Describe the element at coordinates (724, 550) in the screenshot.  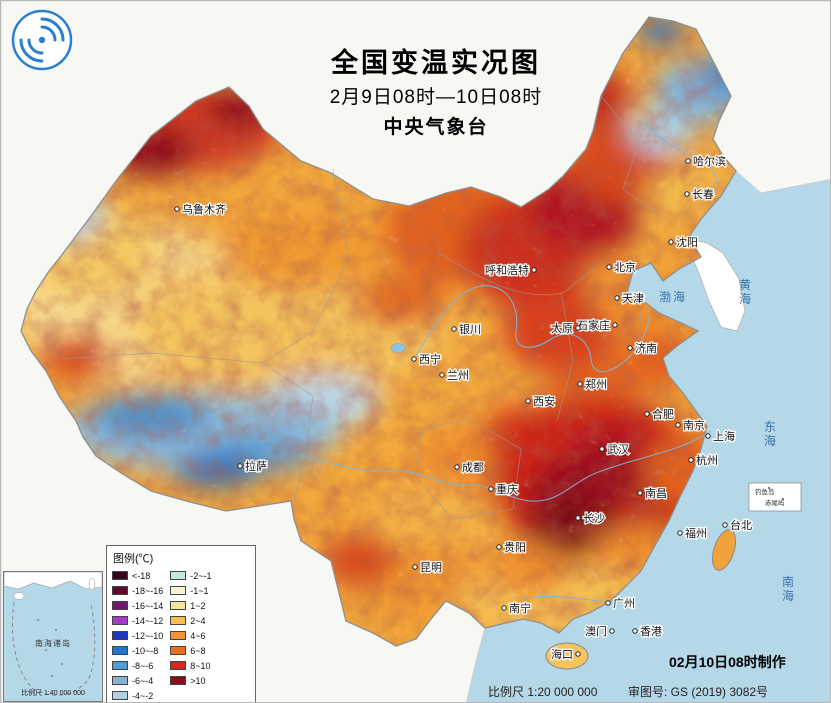
I see `taiwan-island` at that location.